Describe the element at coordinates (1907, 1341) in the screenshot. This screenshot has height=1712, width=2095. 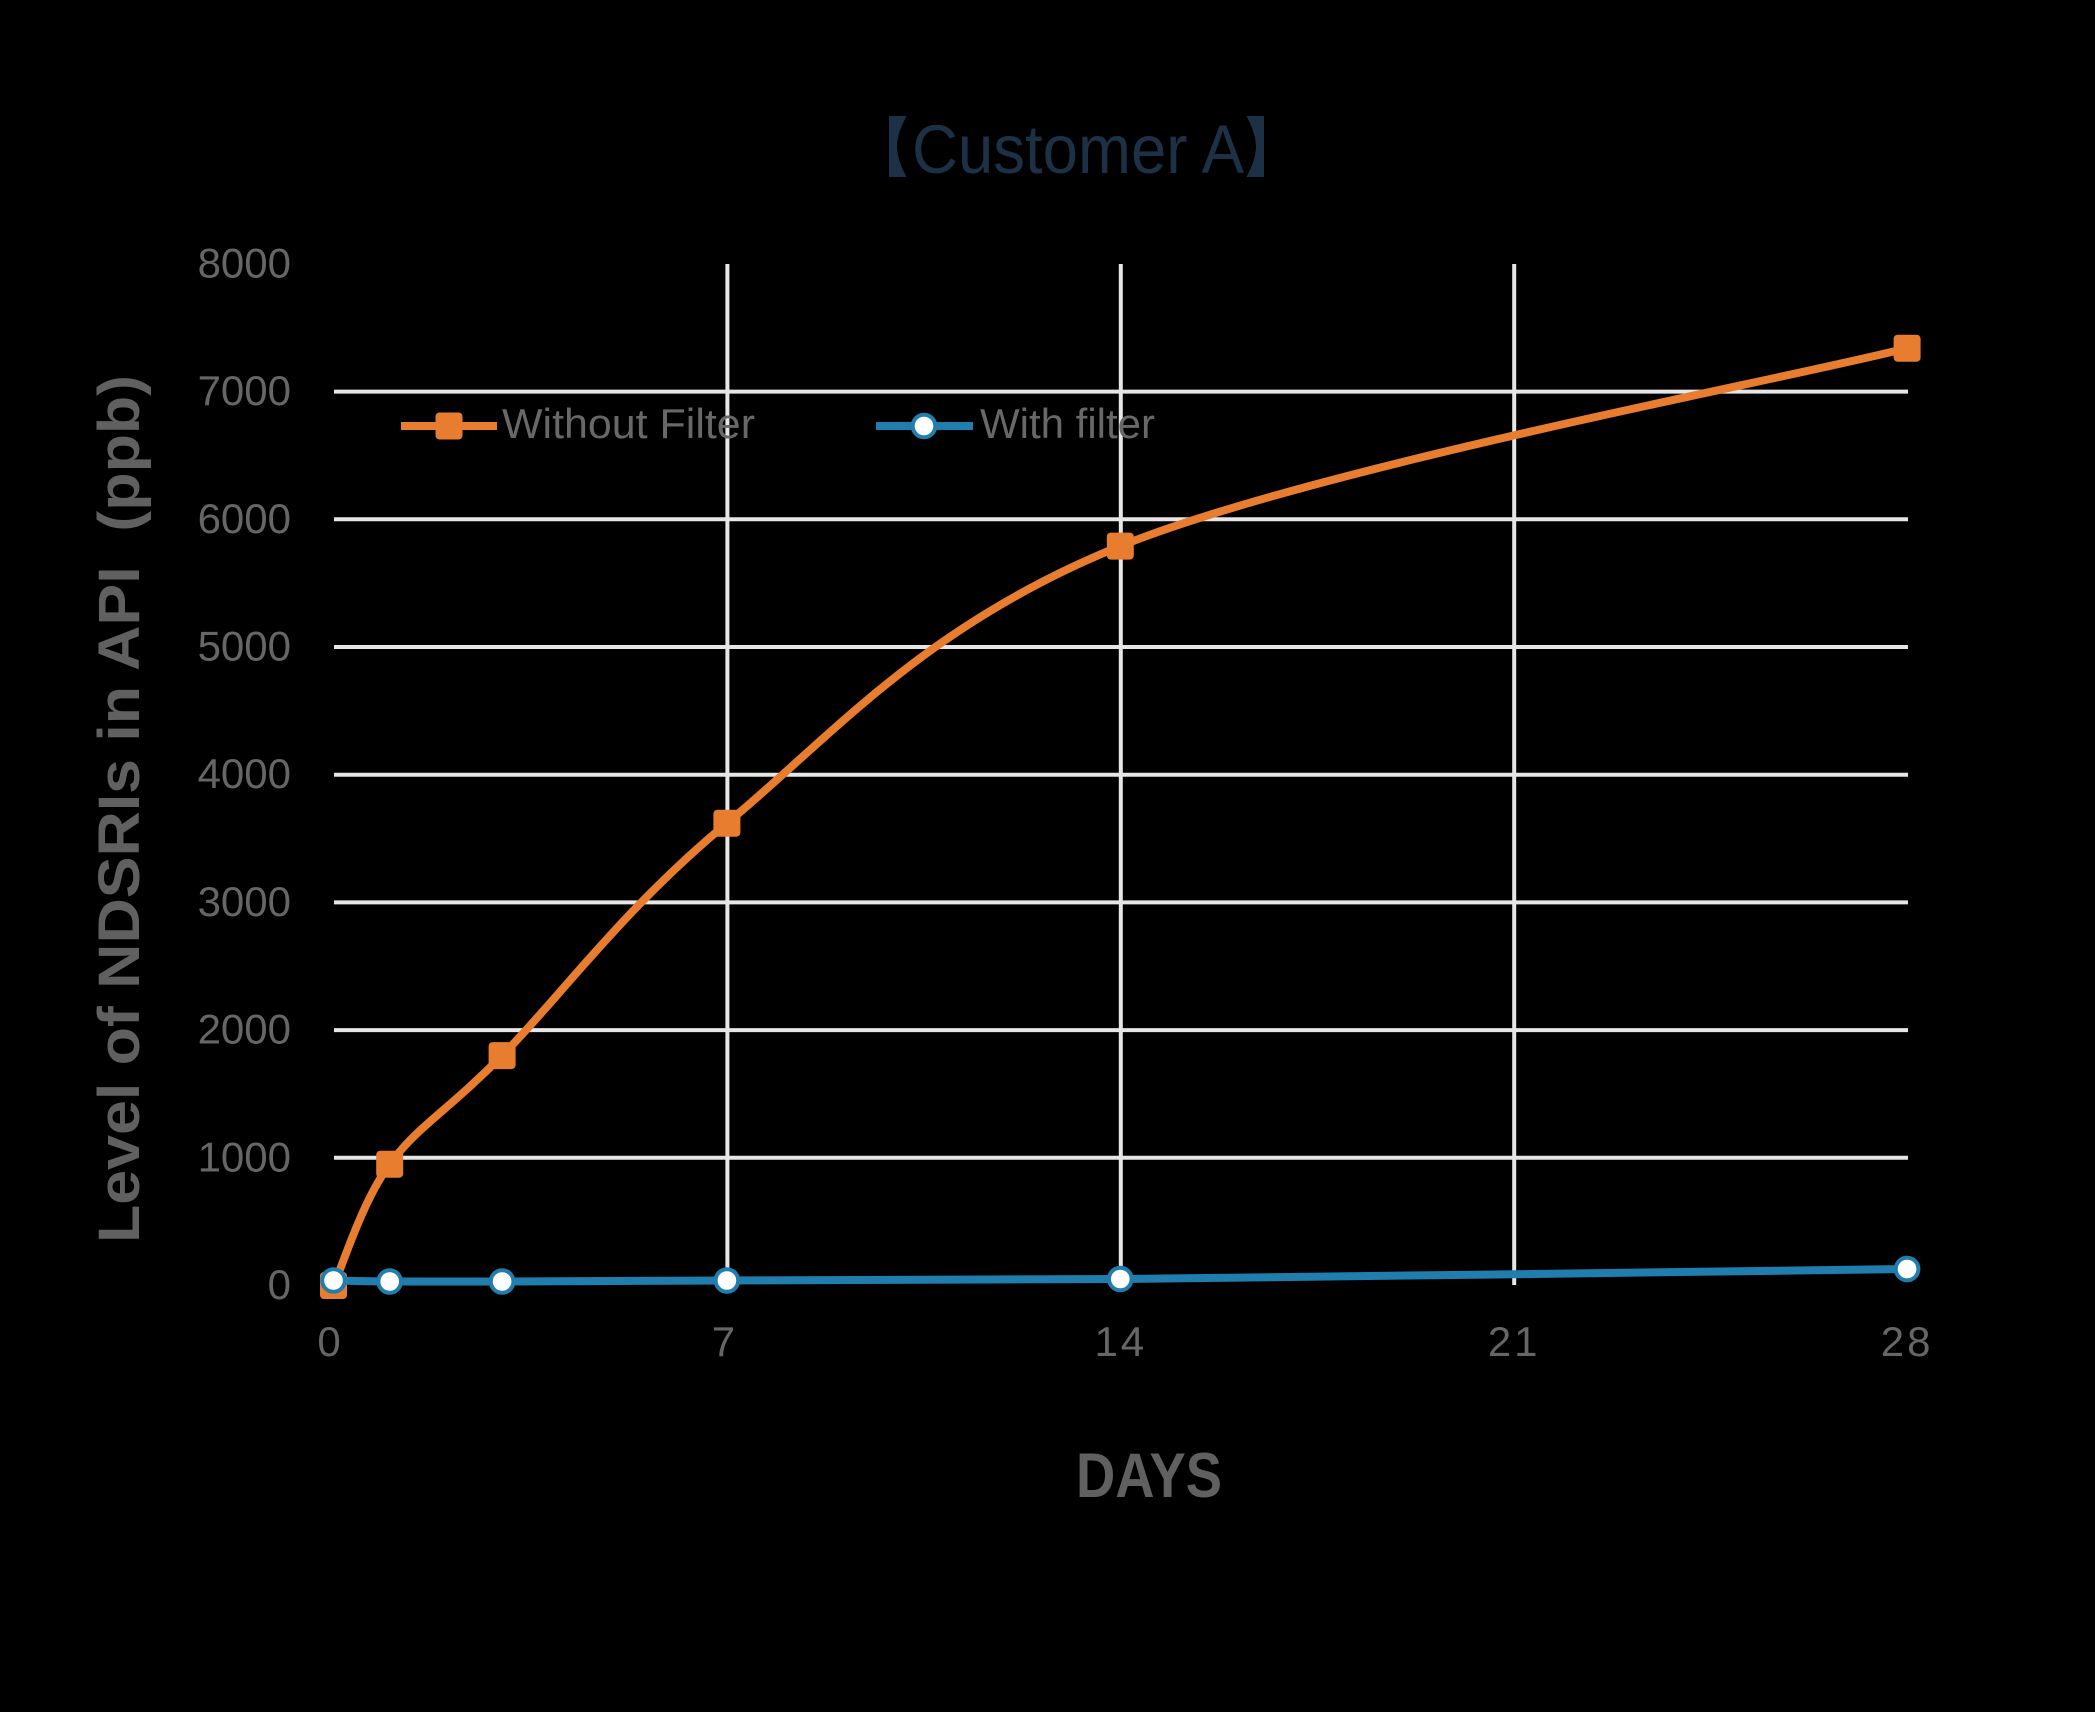
I see `svg-text: 28` at that location.